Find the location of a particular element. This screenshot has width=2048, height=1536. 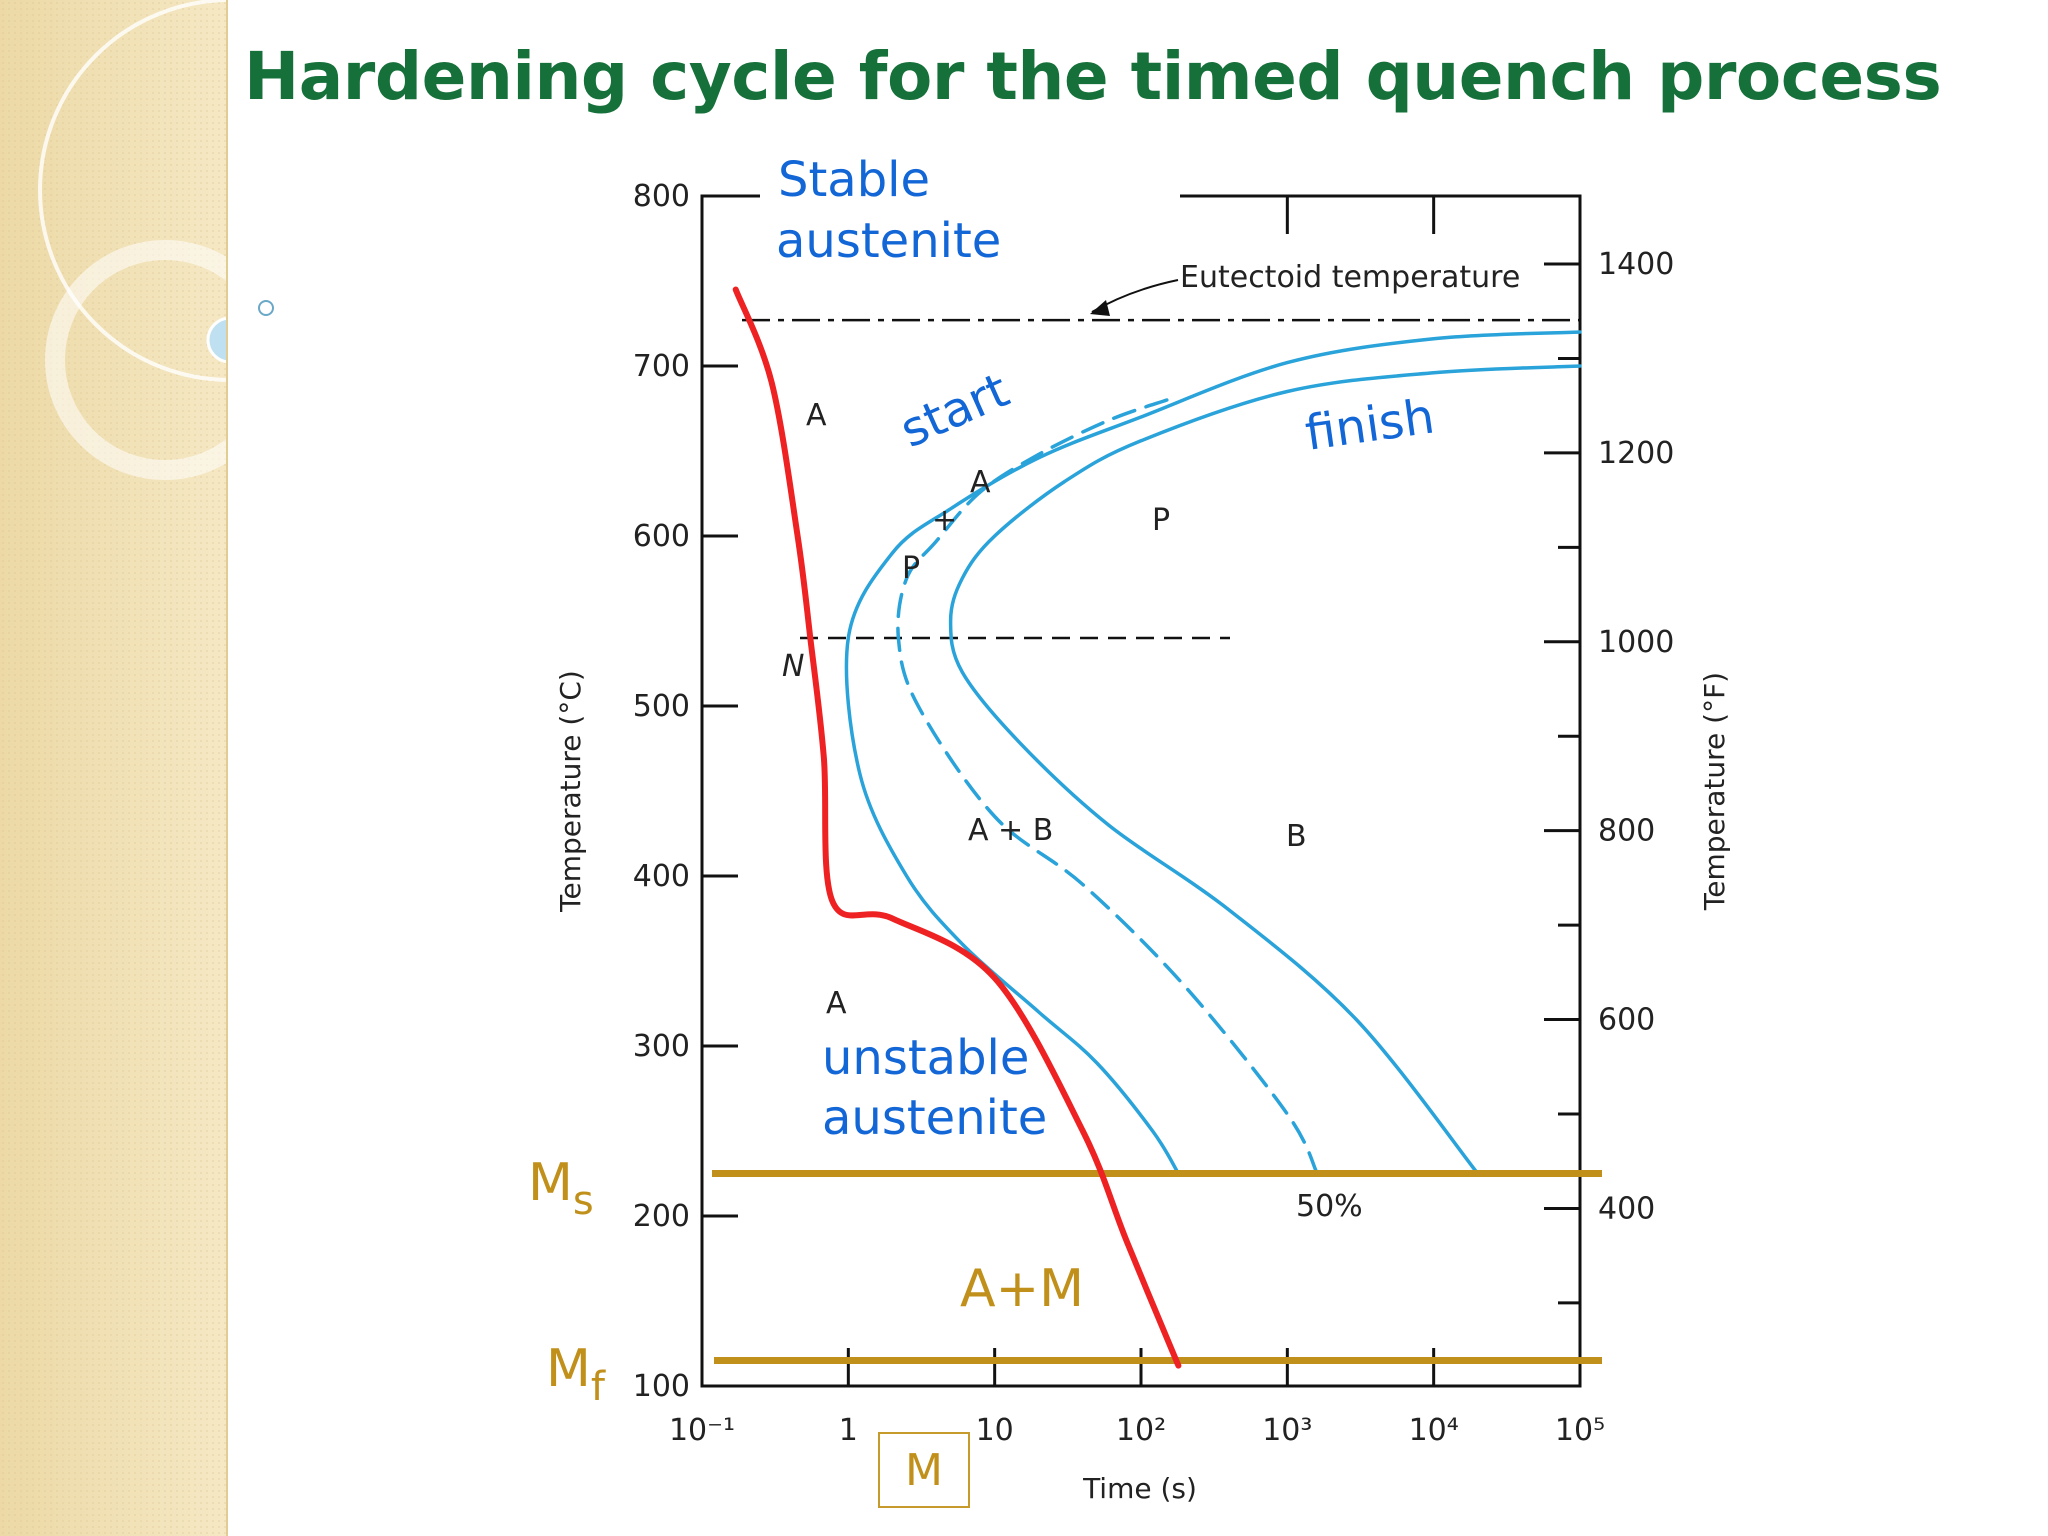

annotation-austenite-2: austenite is located at coordinates (934, 1118).